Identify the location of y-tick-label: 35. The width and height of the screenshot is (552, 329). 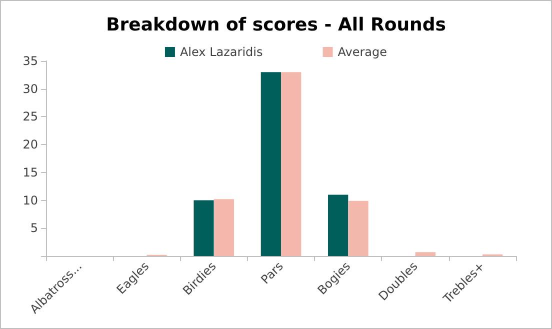
(30, 61).